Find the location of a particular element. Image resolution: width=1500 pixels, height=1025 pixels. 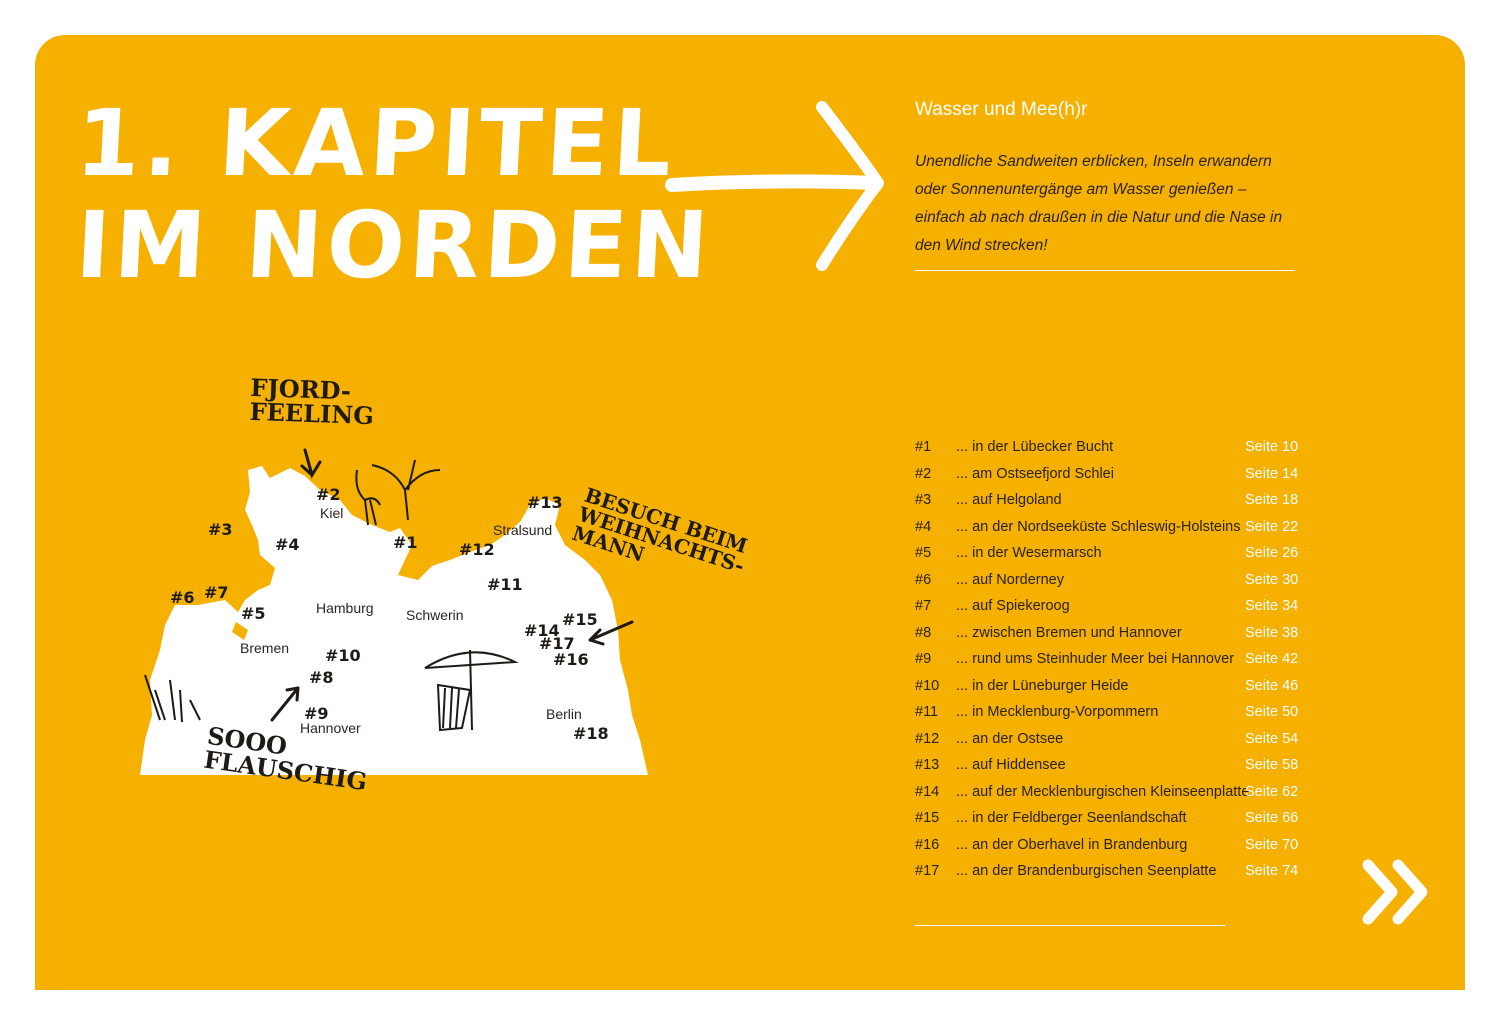

map-marker: #2 is located at coordinates (328, 494).